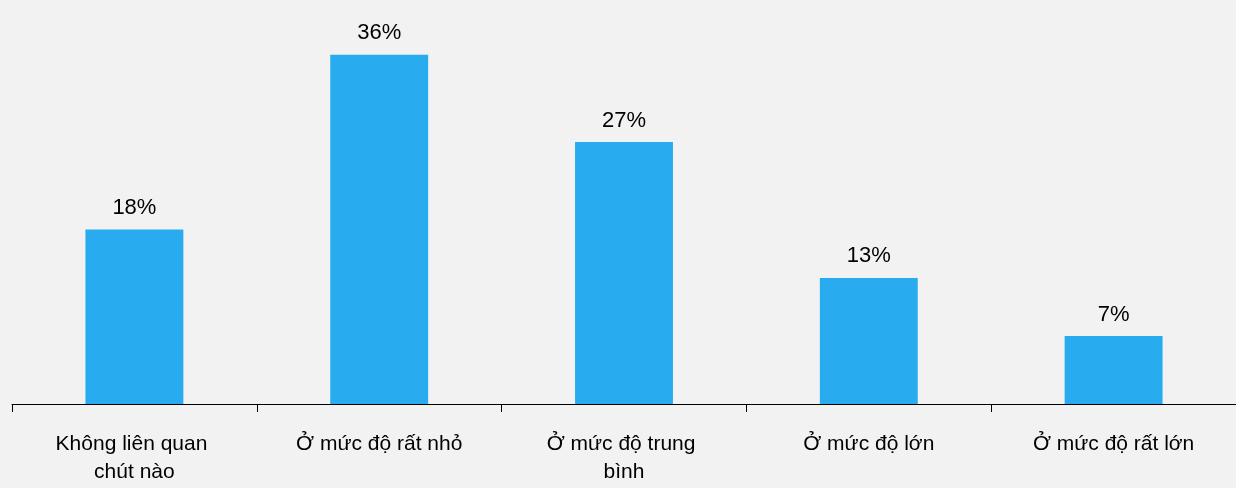  Describe the element at coordinates (134, 206) in the screenshot. I see `data-label: 18%` at that location.